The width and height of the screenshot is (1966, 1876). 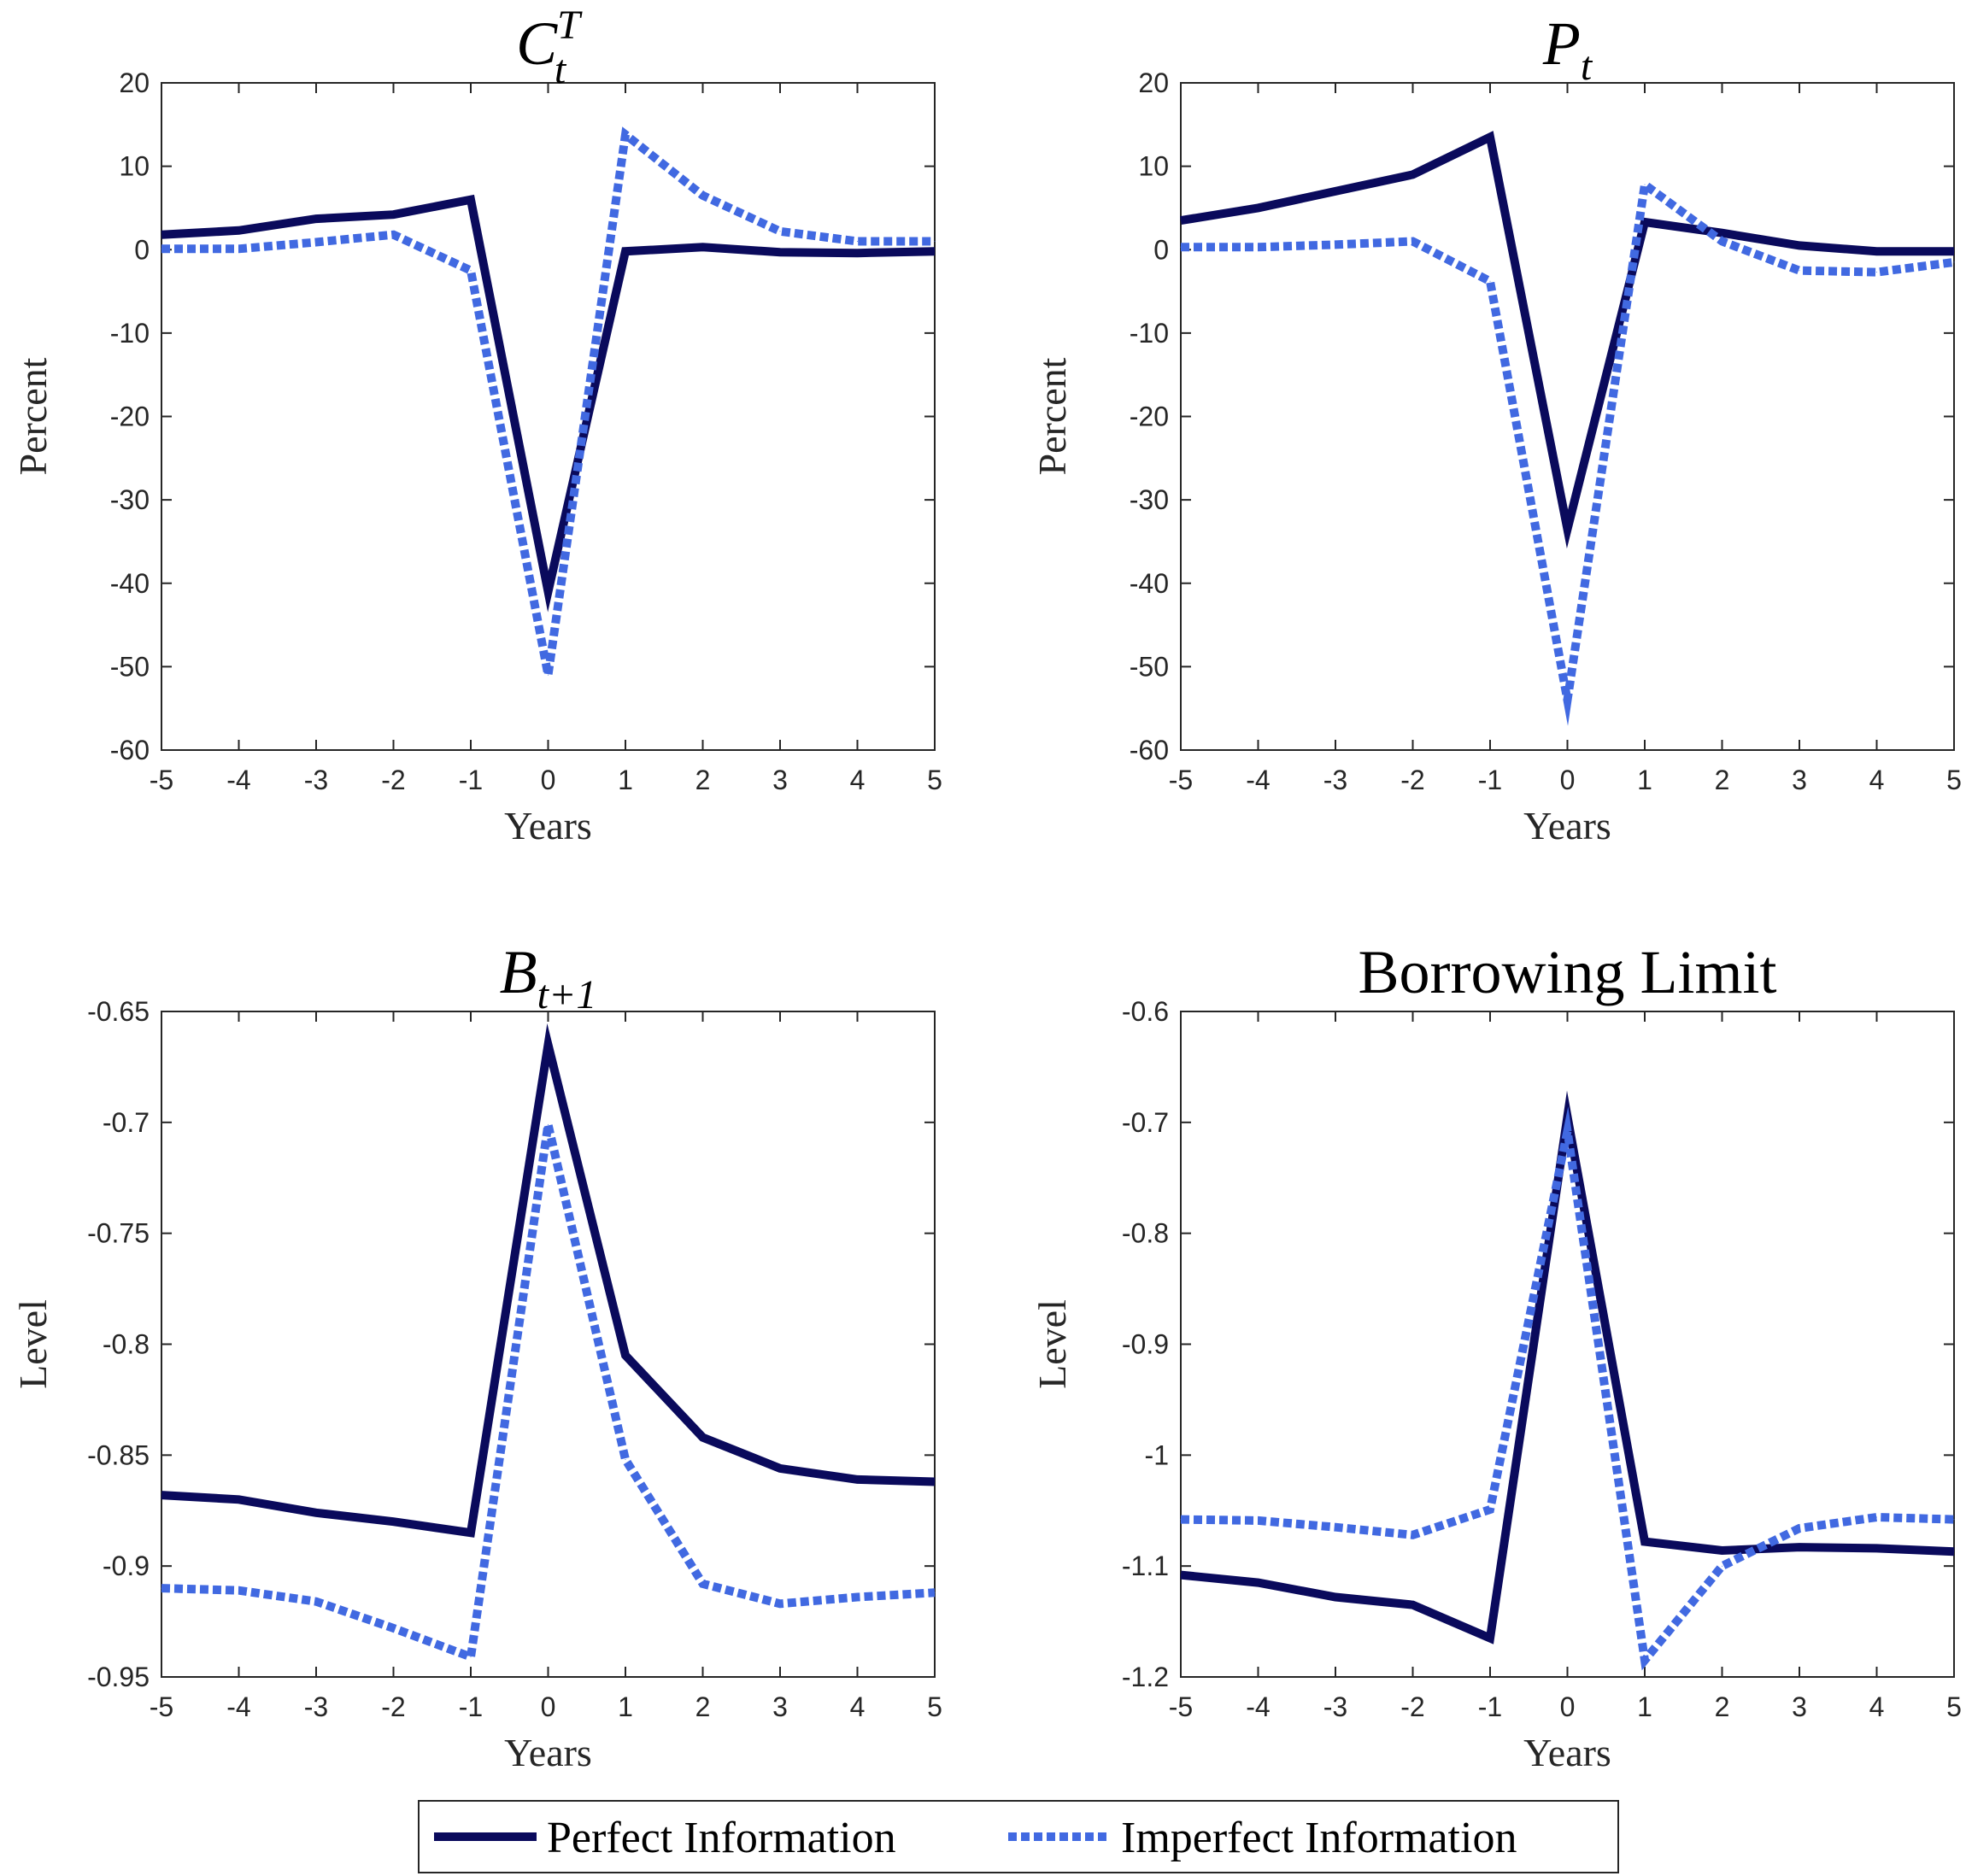 What do you see at coordinates (1149, 583) in the screenshot?
I see `y-tick-label: -40` at bounding box center [1149, 583].